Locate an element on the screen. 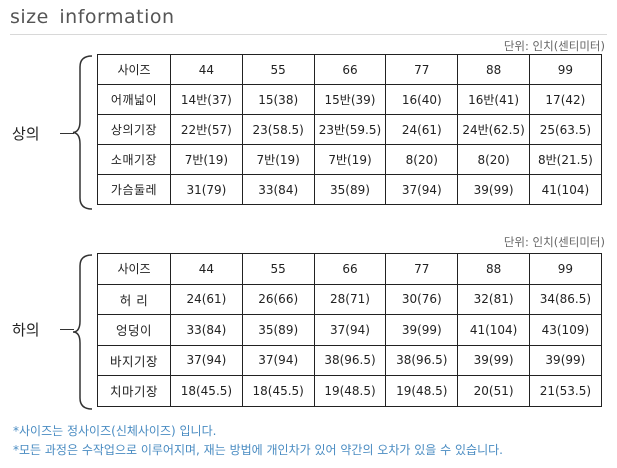 This screenshot has height=468, width=617. unit-label-bottom: 단위: 인치(센티미터) is located at coordinates (554, 242).